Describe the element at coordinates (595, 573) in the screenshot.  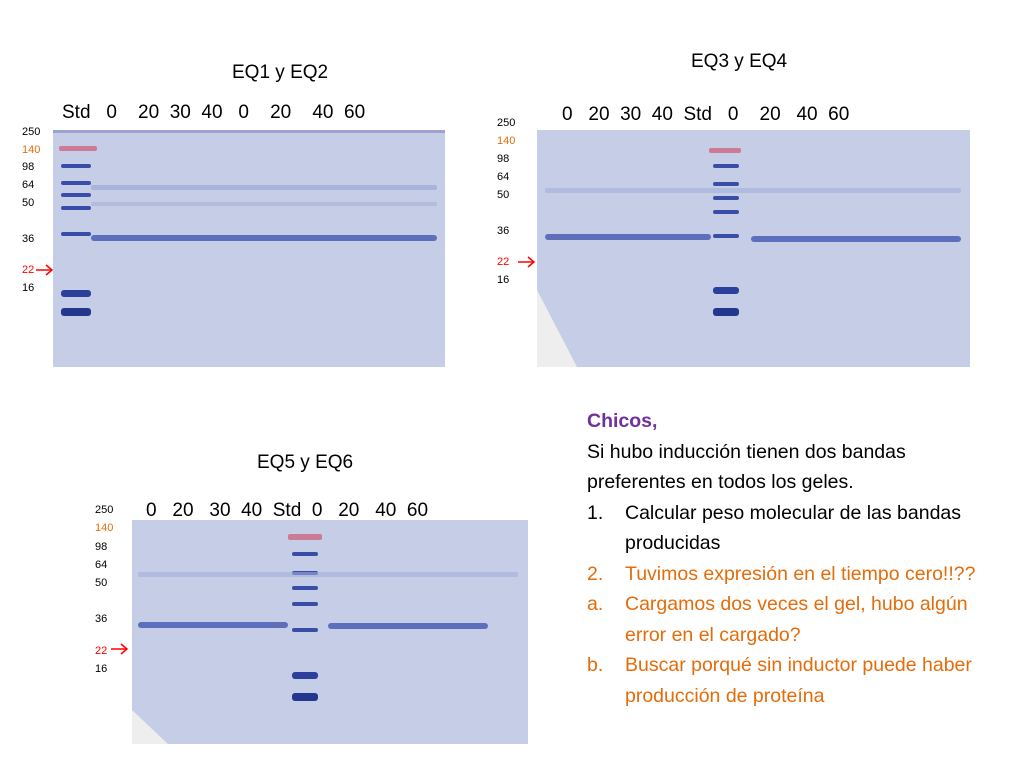
I see `item-marker: 2.` at that location.